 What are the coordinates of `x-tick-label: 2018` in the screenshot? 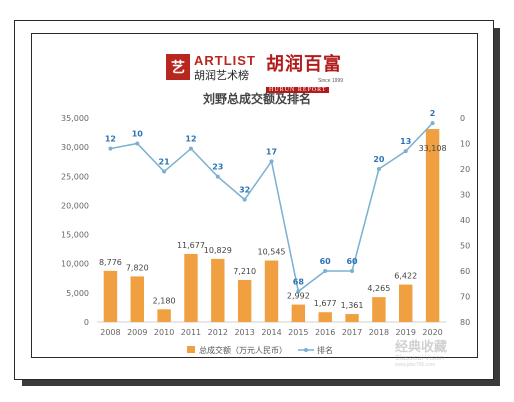 It's located at (379, 332).